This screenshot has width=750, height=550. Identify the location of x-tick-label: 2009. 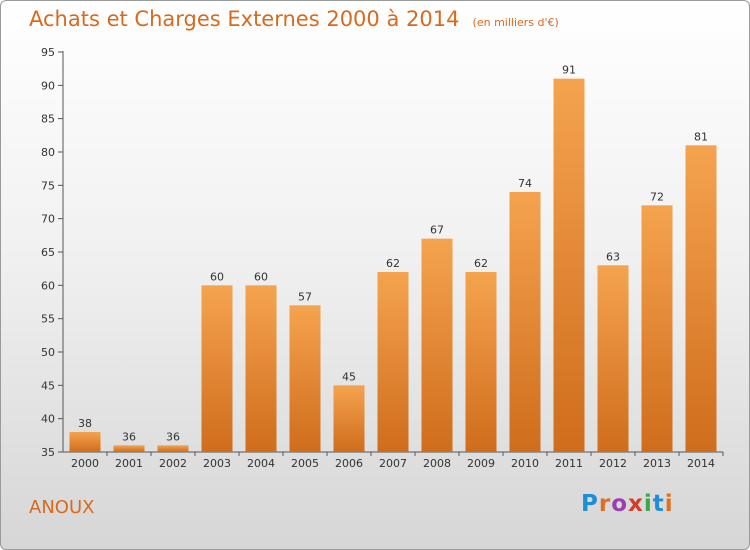
(481, 463).